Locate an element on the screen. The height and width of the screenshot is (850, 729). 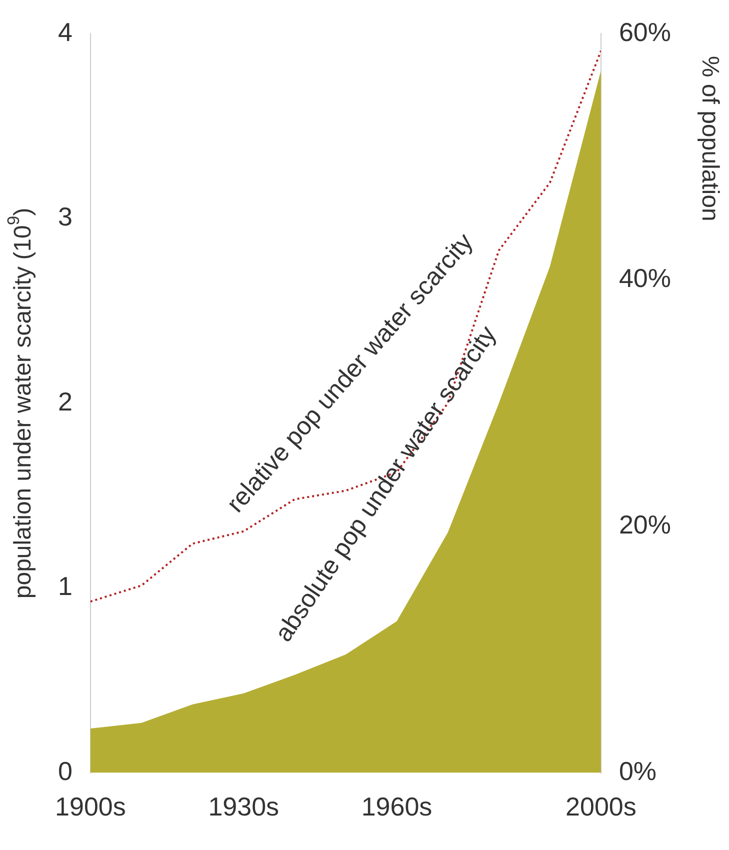
y-tick-label: 2 is located at coordinates (65, 401).